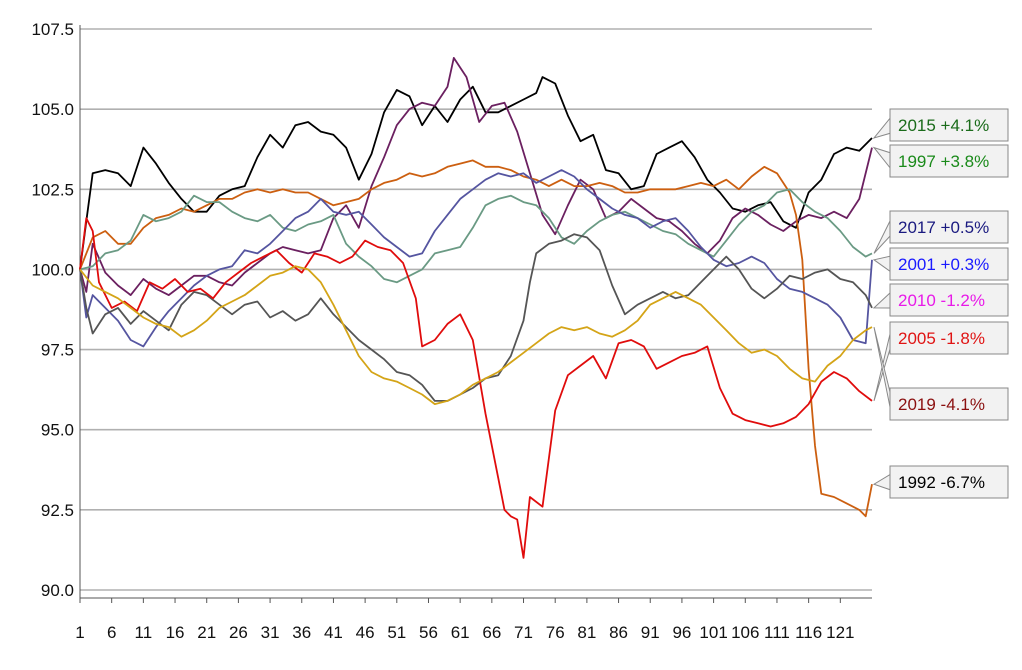 The image size is (1022, 670). I want to click on x-tick-label: 106, so click(745, 632).